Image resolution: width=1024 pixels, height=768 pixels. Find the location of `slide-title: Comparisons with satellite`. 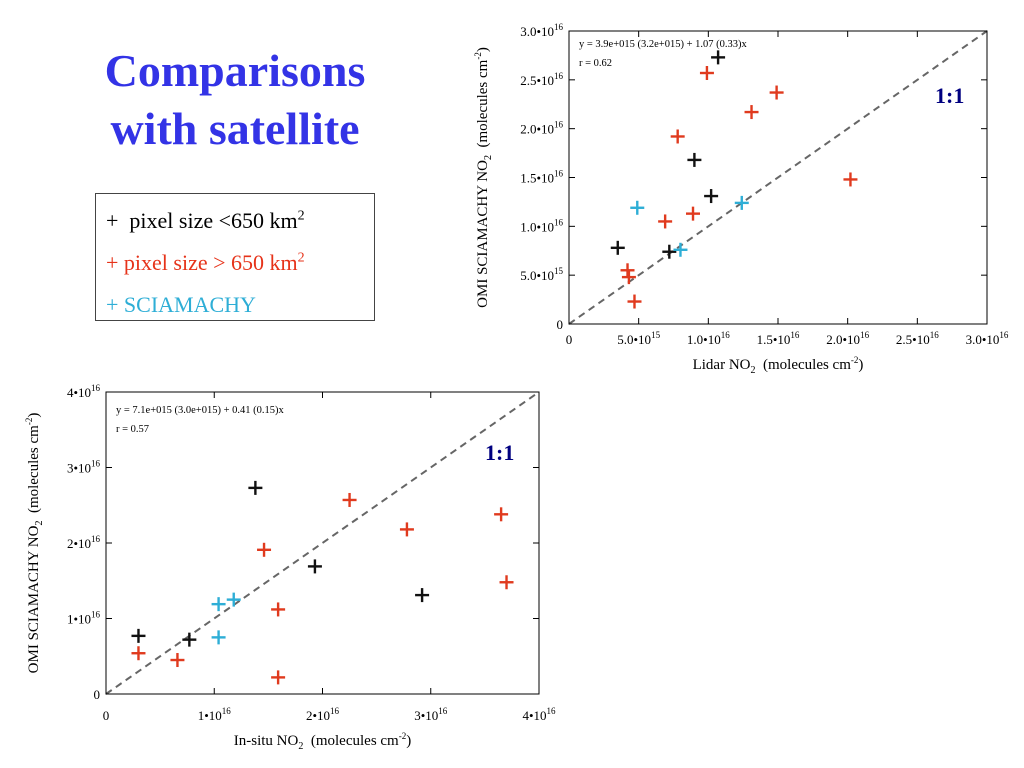

slide-title: Comparisons with satellite is located at coordinates (235, 100).